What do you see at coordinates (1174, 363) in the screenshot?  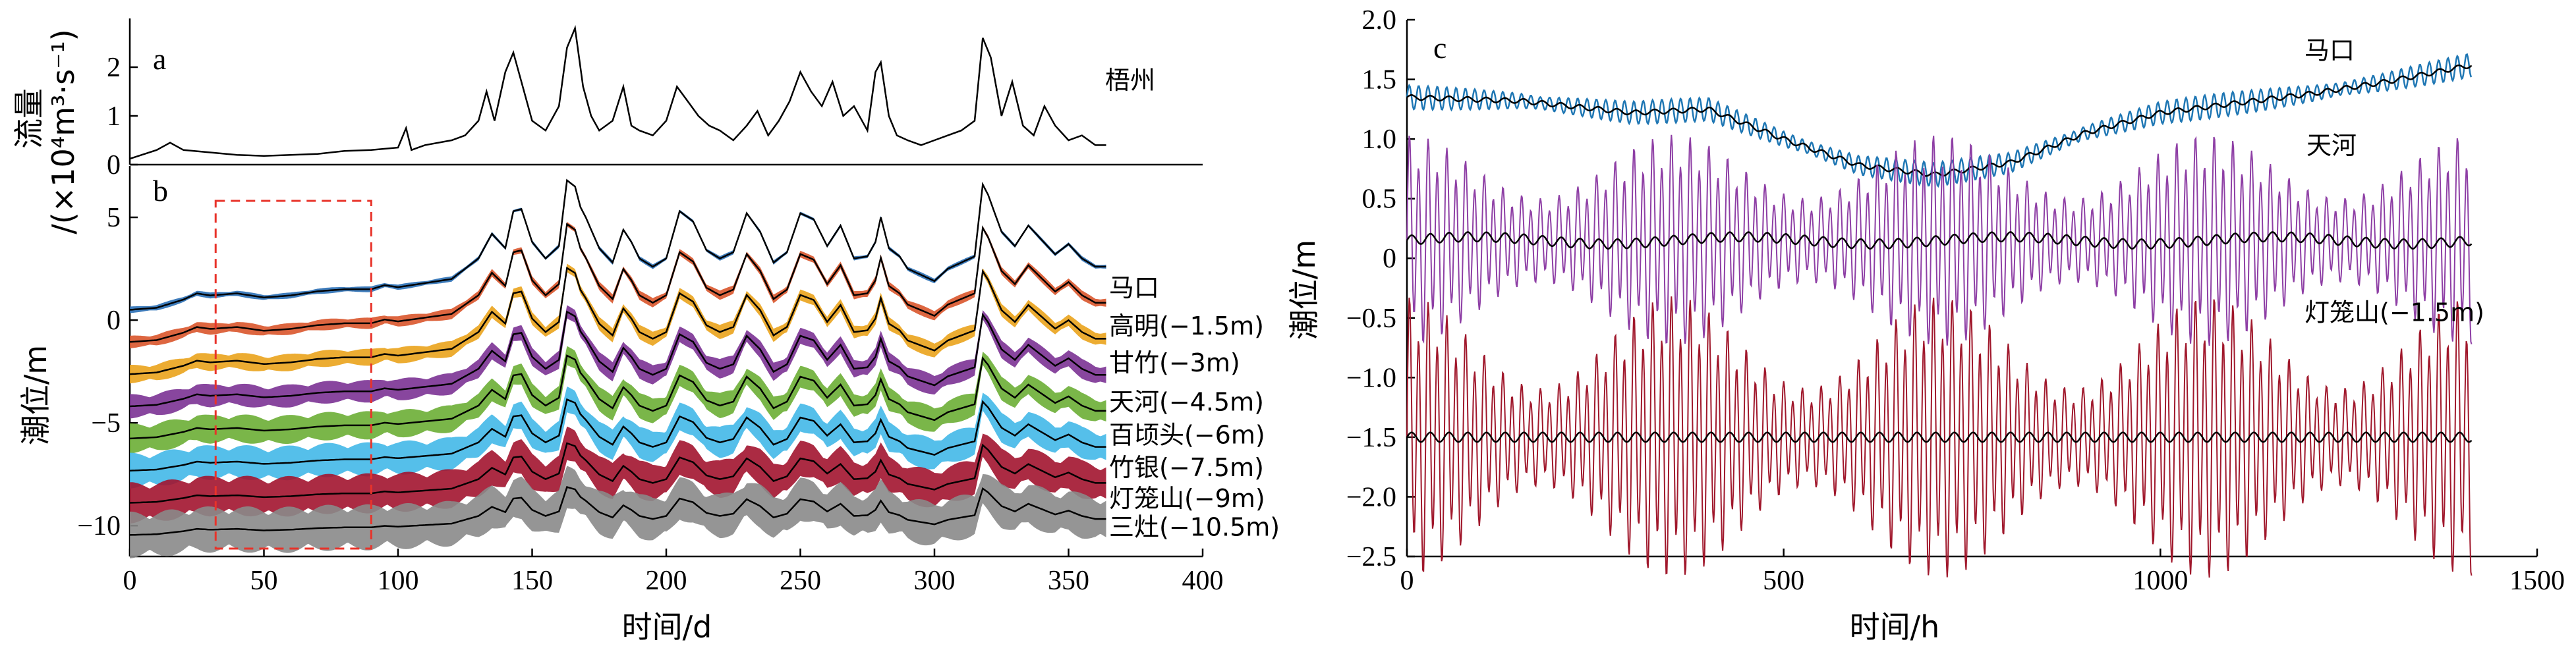 I see `panel-b-series-label: 甘竹(−3m)` at bounding box center [1174, 363].